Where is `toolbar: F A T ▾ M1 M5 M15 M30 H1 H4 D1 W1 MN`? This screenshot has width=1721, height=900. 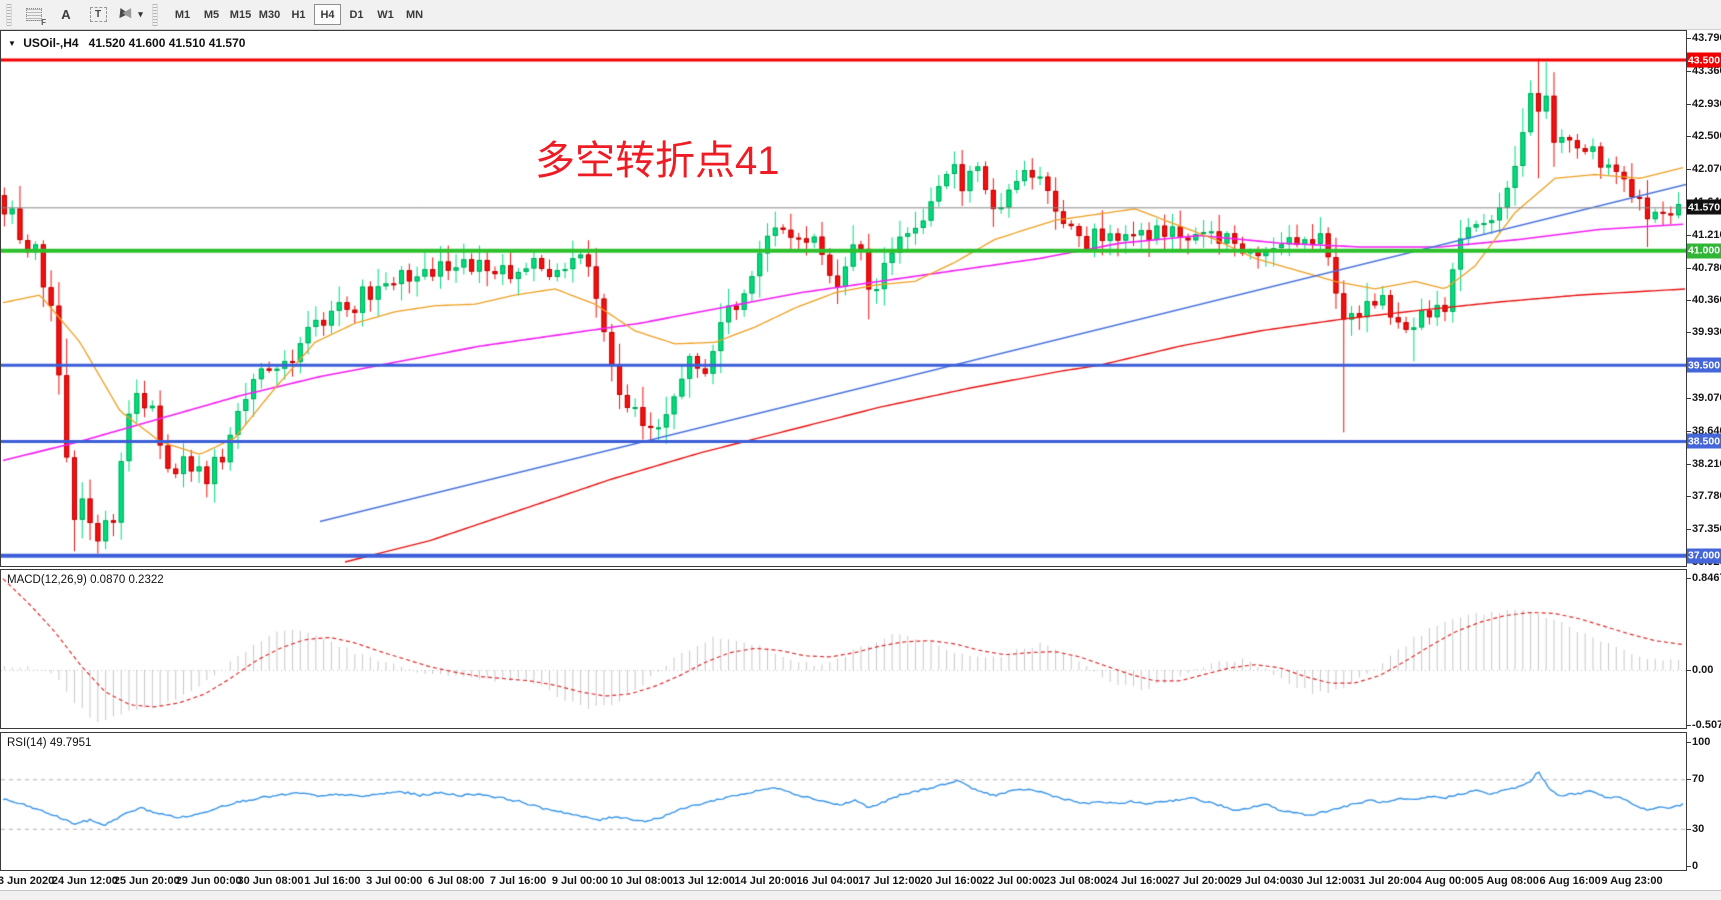 toolbar: F A T ▾ M1 M5 M15 M30 H1 H4 D1 W1 MN is located at coordinates (860, 15).